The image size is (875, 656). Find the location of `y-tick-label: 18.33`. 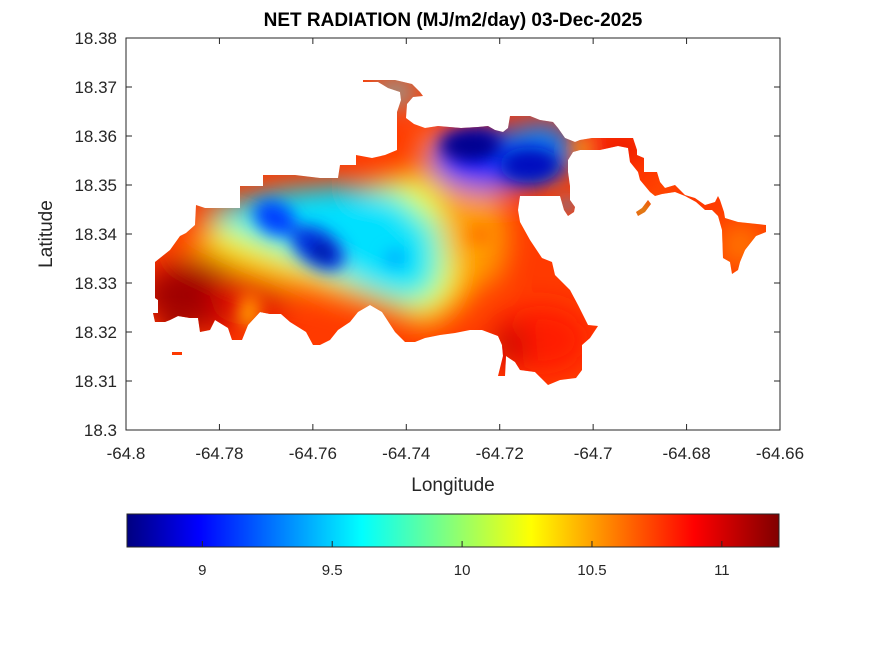

y-tick-label: 18.33 is located at coordinates (95, 283).